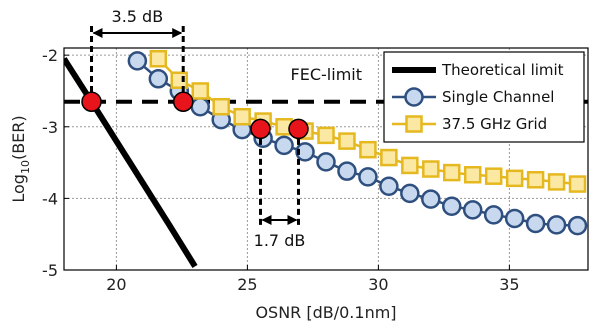 This screenshot has height=325, width=591. Describe the element at coordinates (18, 188) in the screenshot. I see `y-axis-title-base: Log` at that location.